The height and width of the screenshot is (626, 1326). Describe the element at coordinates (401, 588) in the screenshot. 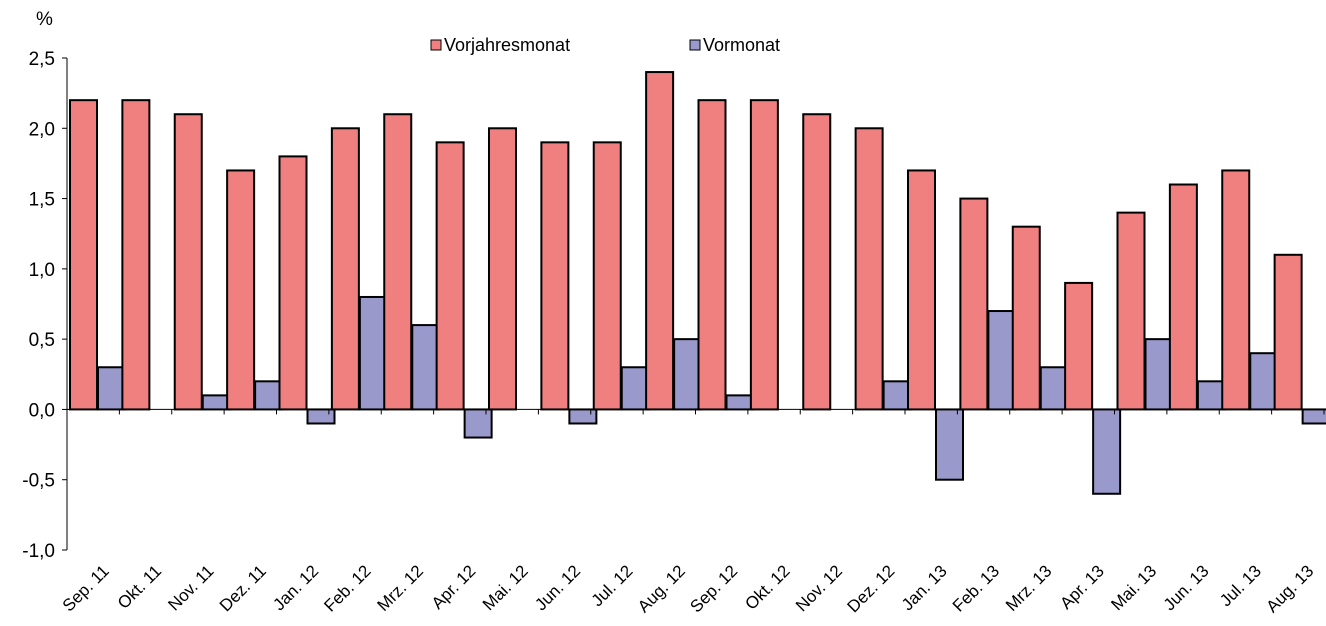

I see `x-tick-label: Mrz. 12` at that location.